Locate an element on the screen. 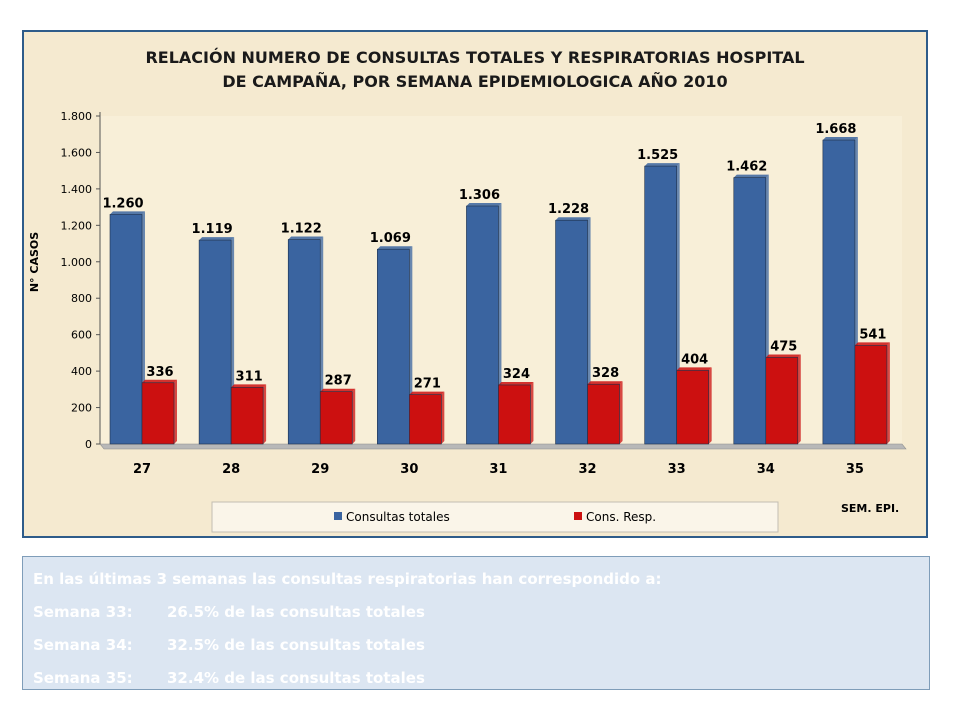 The height and width of the screenshot is (720, 960). y-tick-label: 1.200 is located at coordinates (77, 225).